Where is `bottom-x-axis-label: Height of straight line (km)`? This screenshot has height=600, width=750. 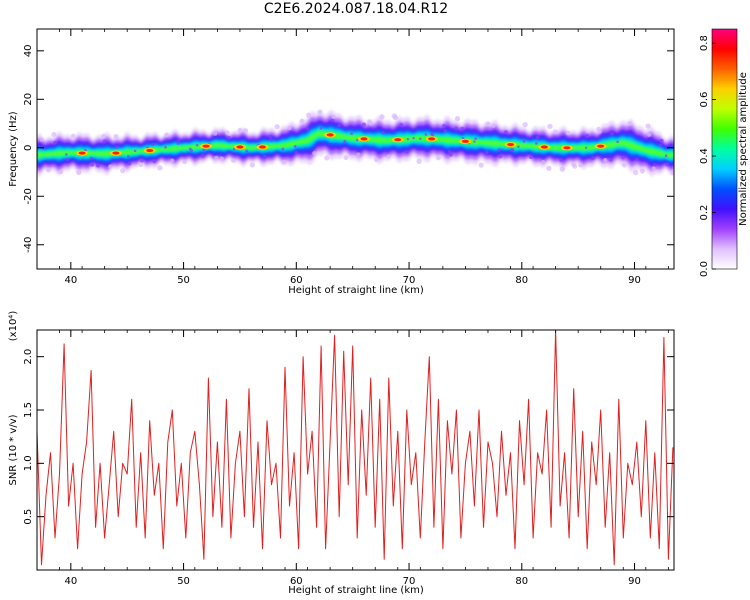
bottom-x-axis-label: Height of straight line (km) is located at coordinates (356, 590).